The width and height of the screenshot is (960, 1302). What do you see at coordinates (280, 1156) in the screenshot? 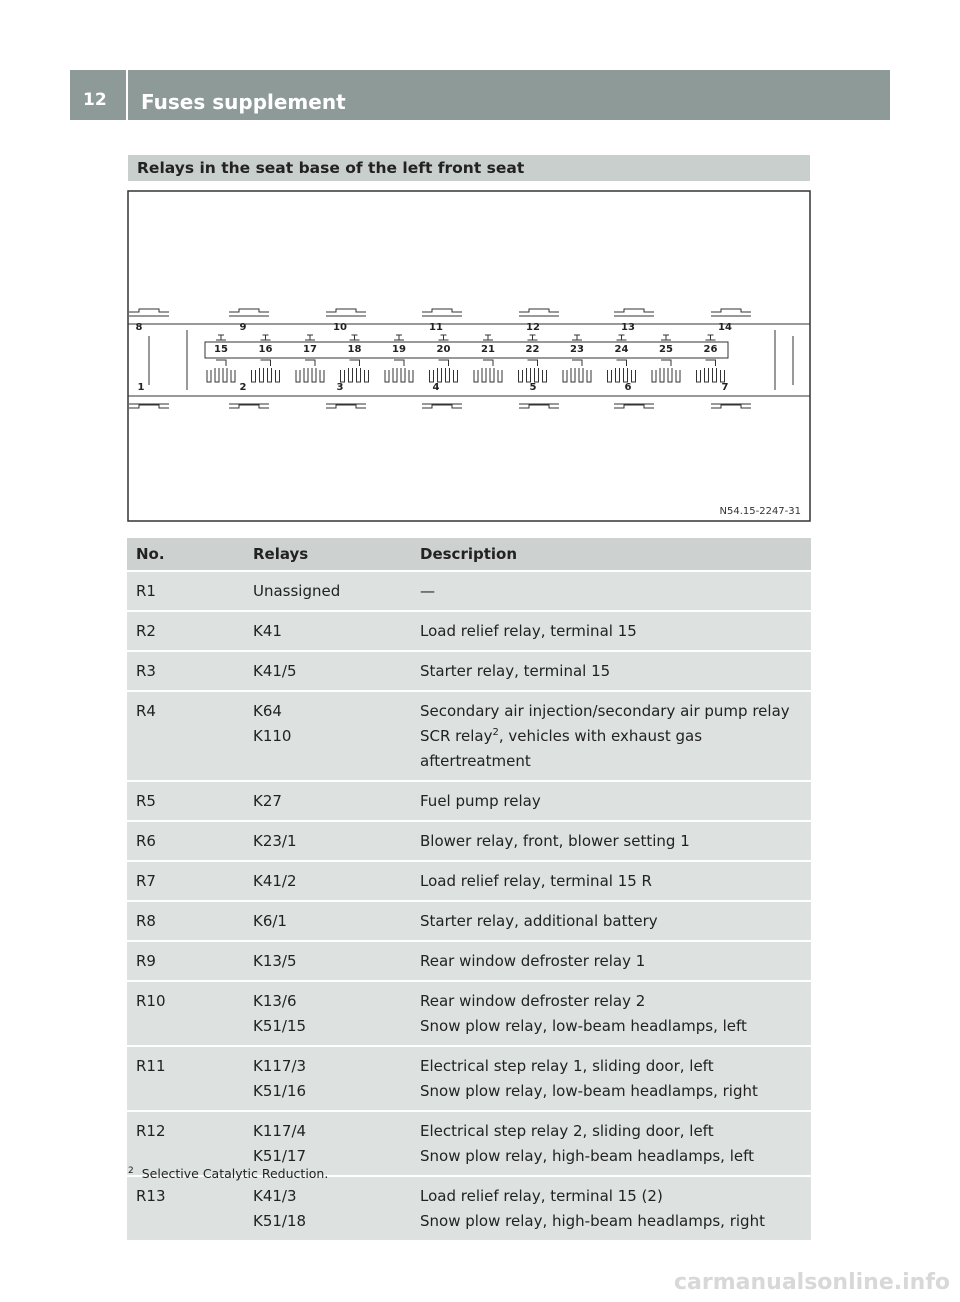
I see `relay-code: K51/17` at bounding box center [280, 1156].